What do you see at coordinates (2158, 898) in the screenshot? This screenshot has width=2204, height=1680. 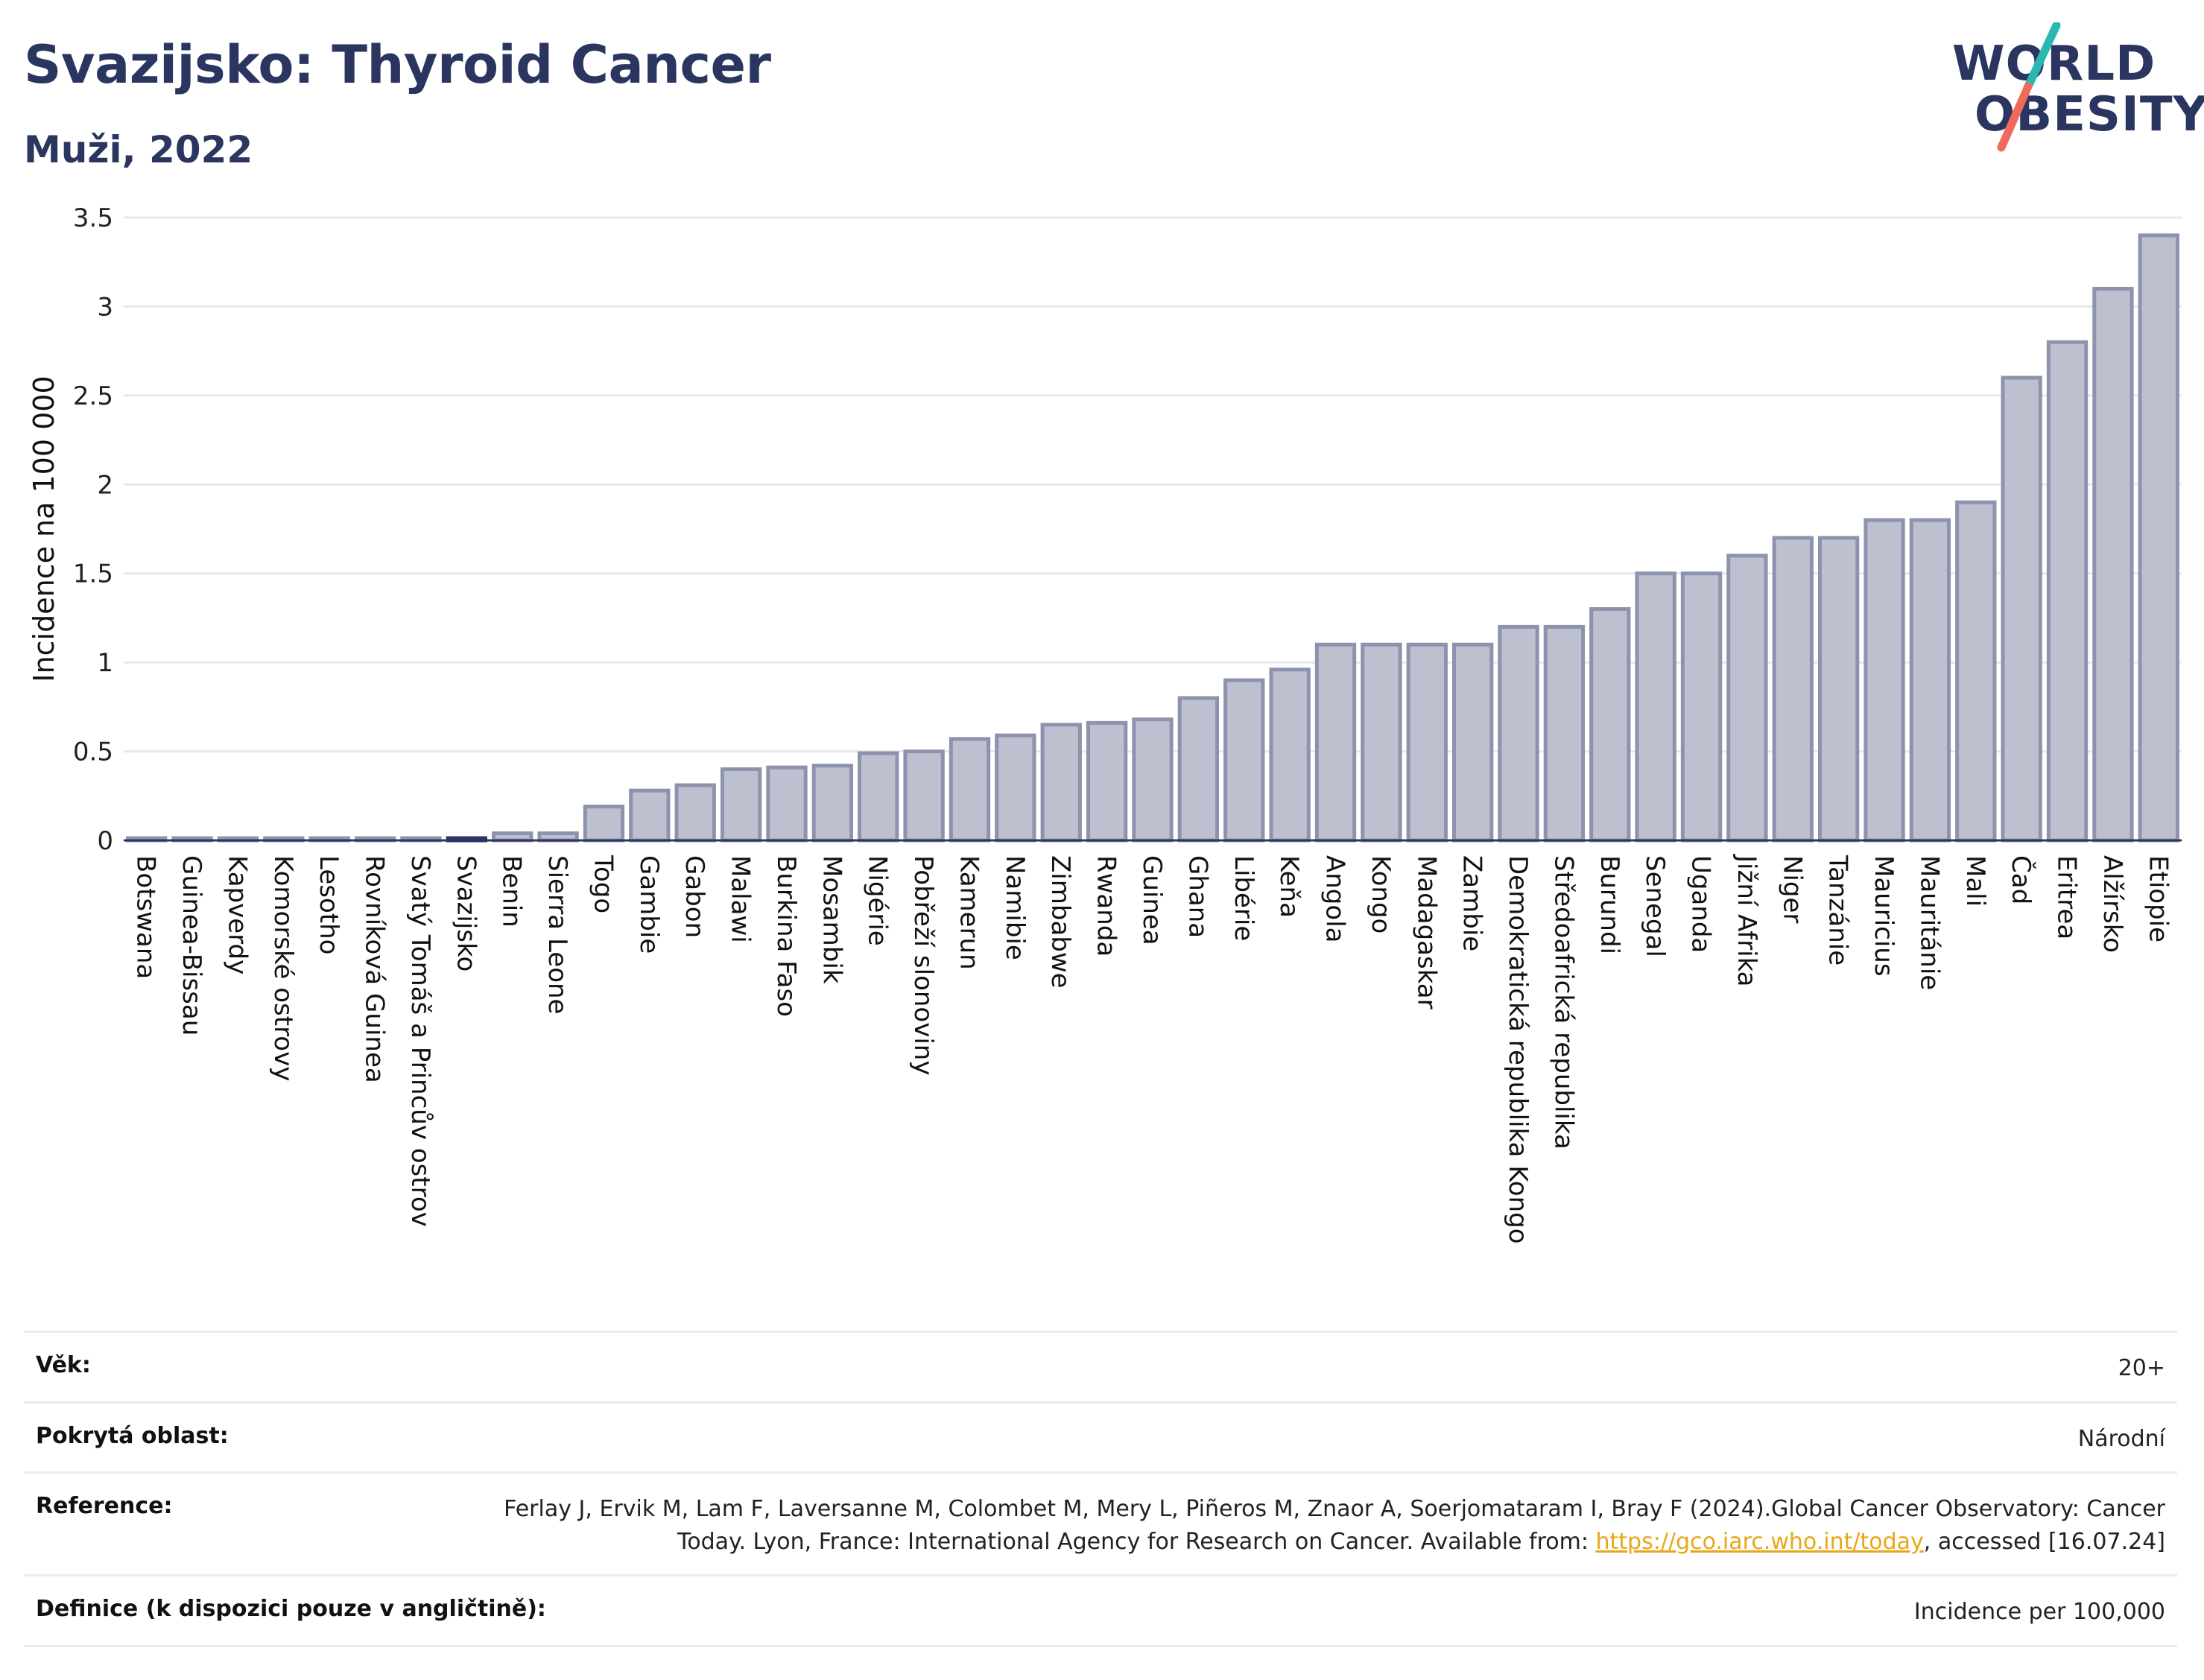 I see `x-tick-label: Etiopie` at bounding box center [2158, 898].